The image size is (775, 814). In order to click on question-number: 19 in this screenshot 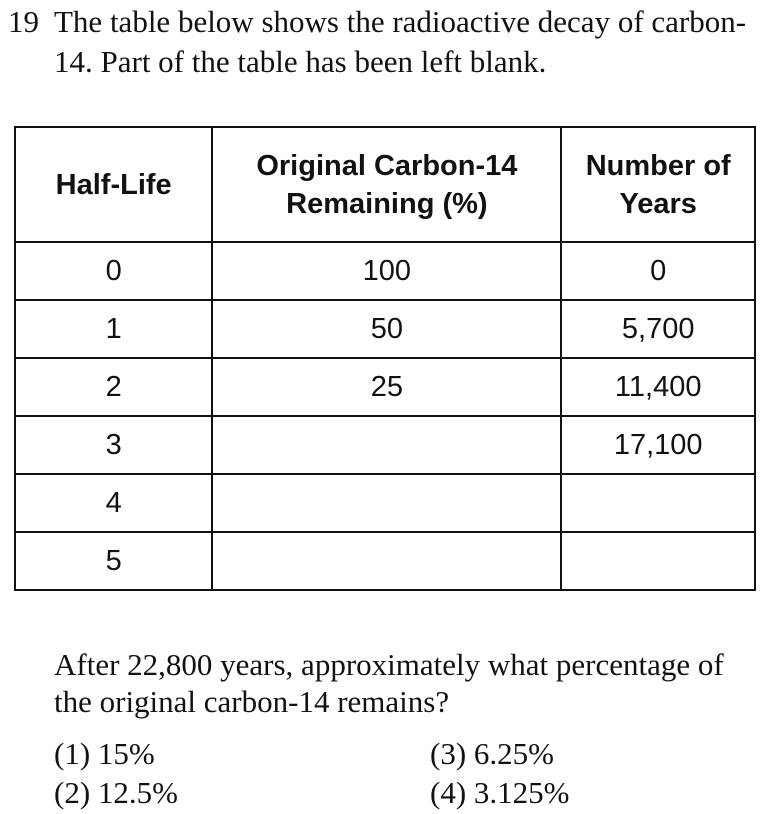, I will do `click(23, 21)`.